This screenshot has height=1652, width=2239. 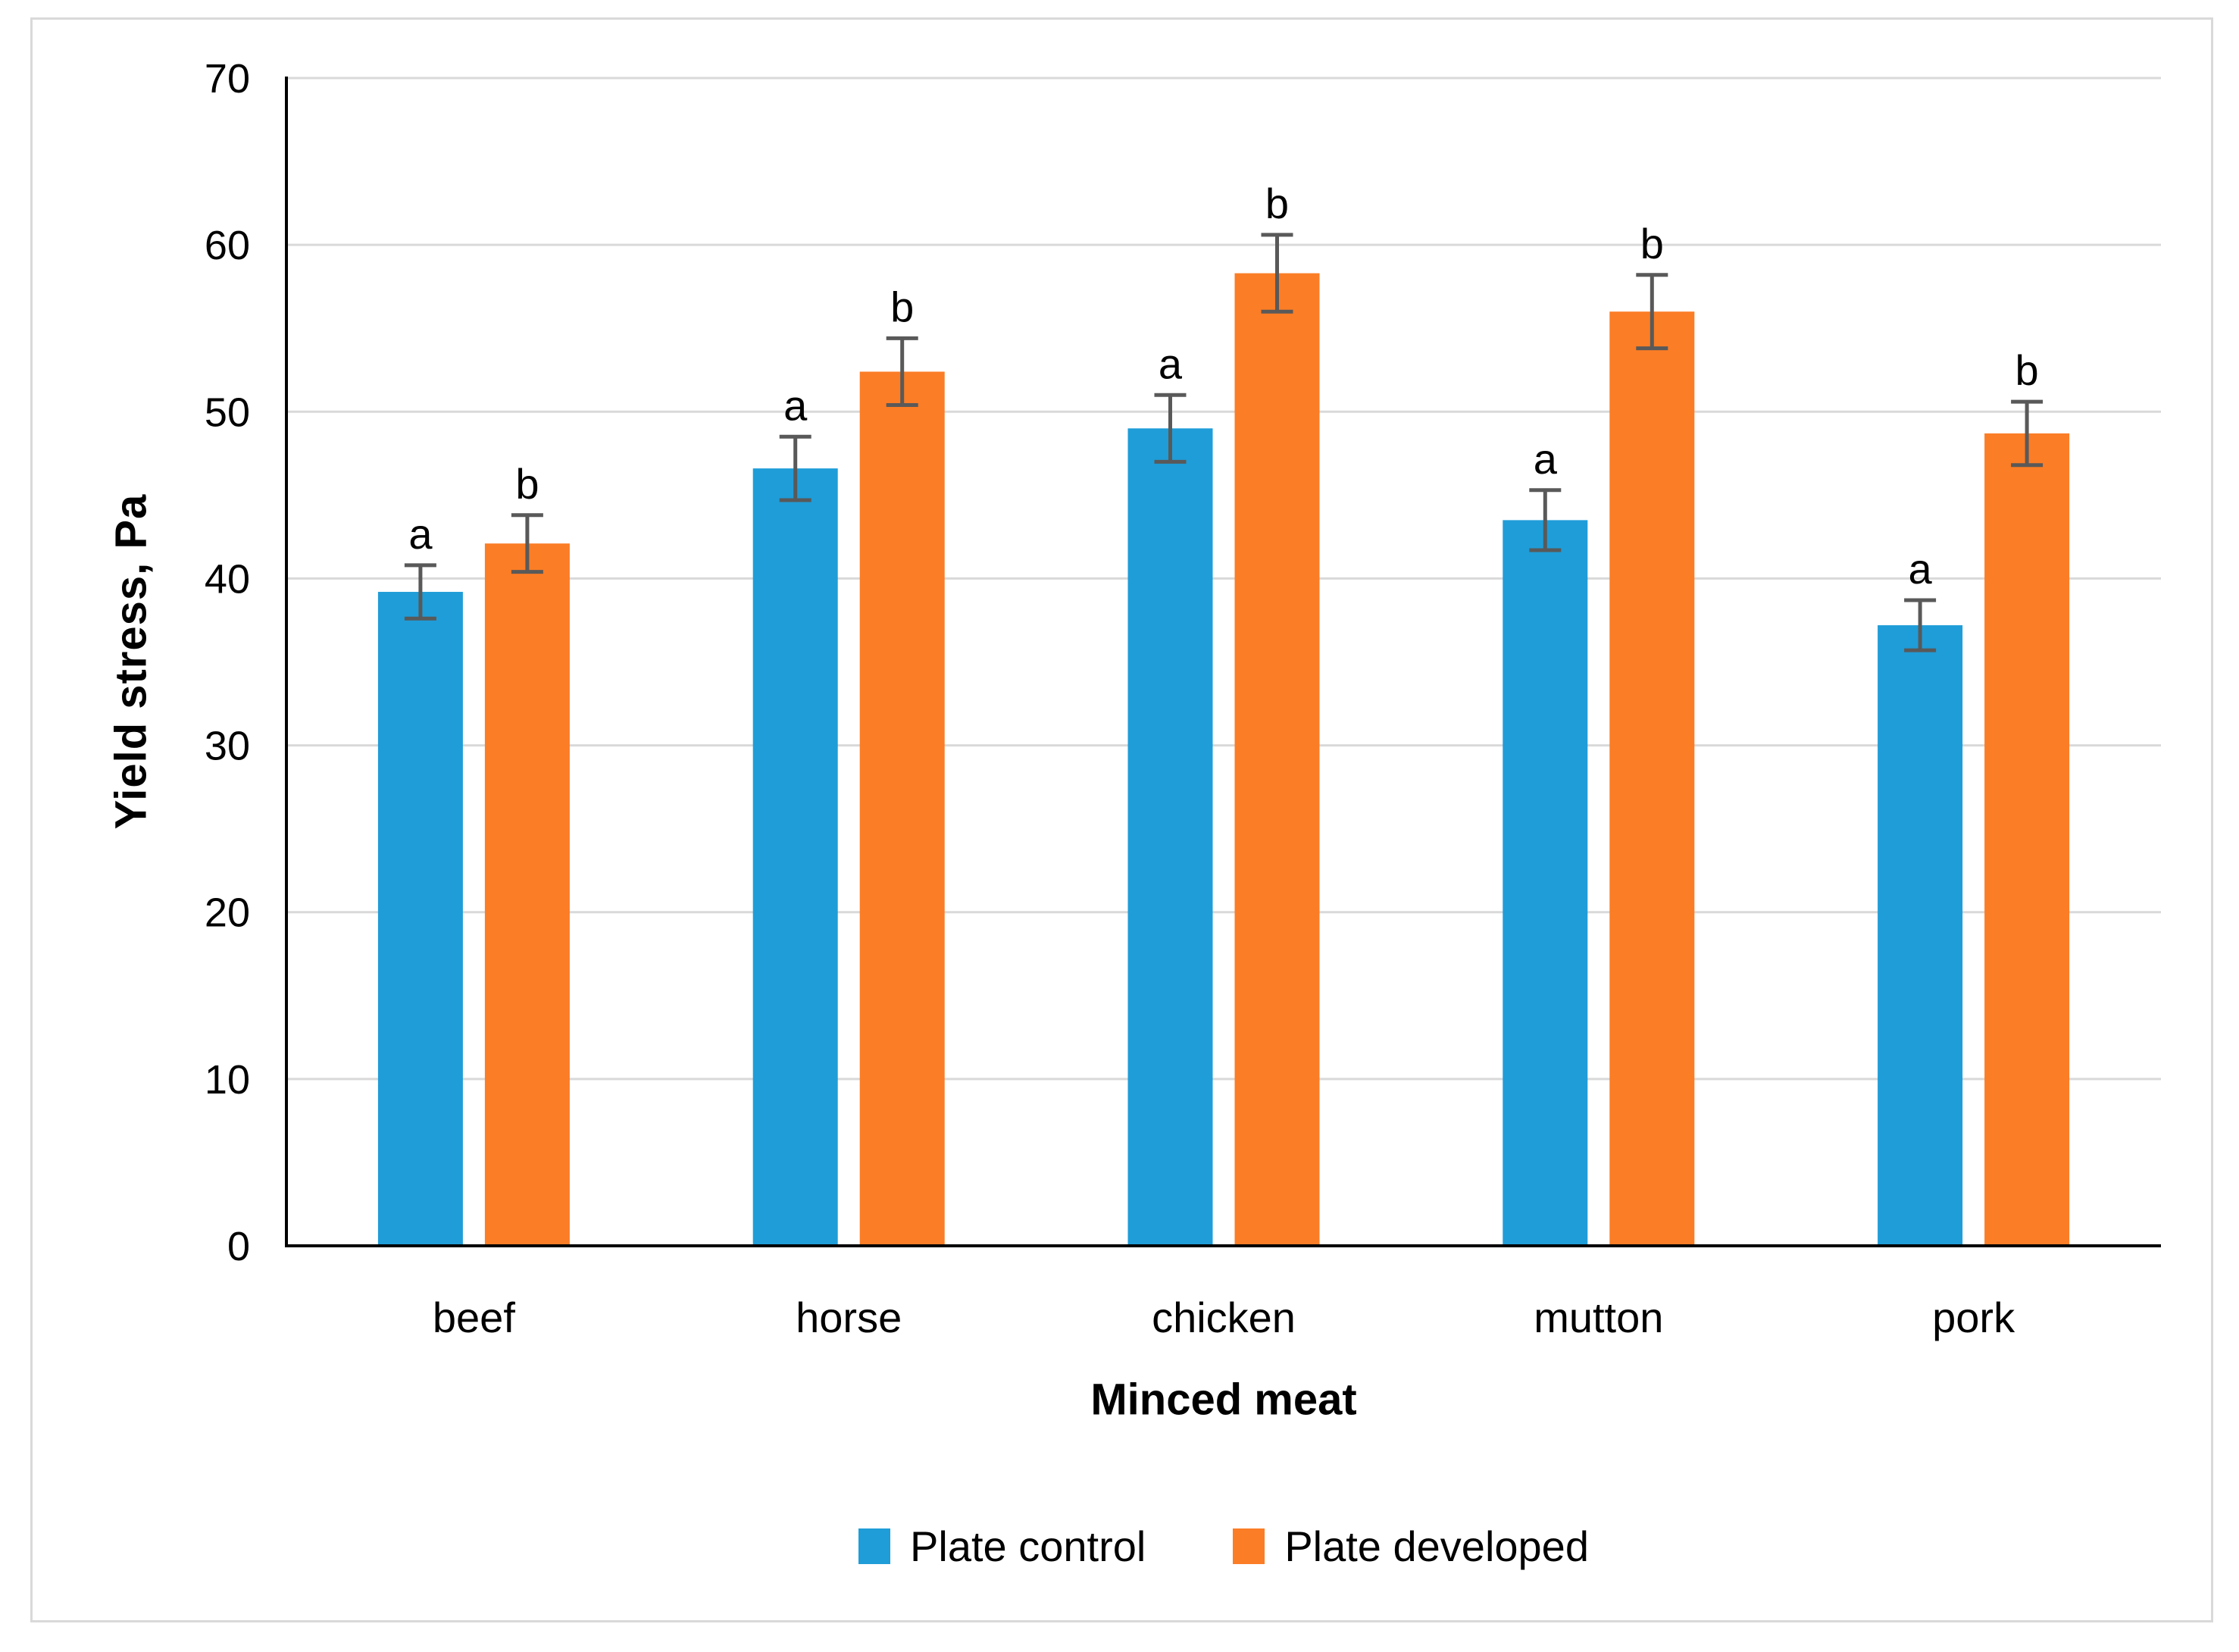 I want to click on x-category-label: mutton, so click(x=1598, y=1317).